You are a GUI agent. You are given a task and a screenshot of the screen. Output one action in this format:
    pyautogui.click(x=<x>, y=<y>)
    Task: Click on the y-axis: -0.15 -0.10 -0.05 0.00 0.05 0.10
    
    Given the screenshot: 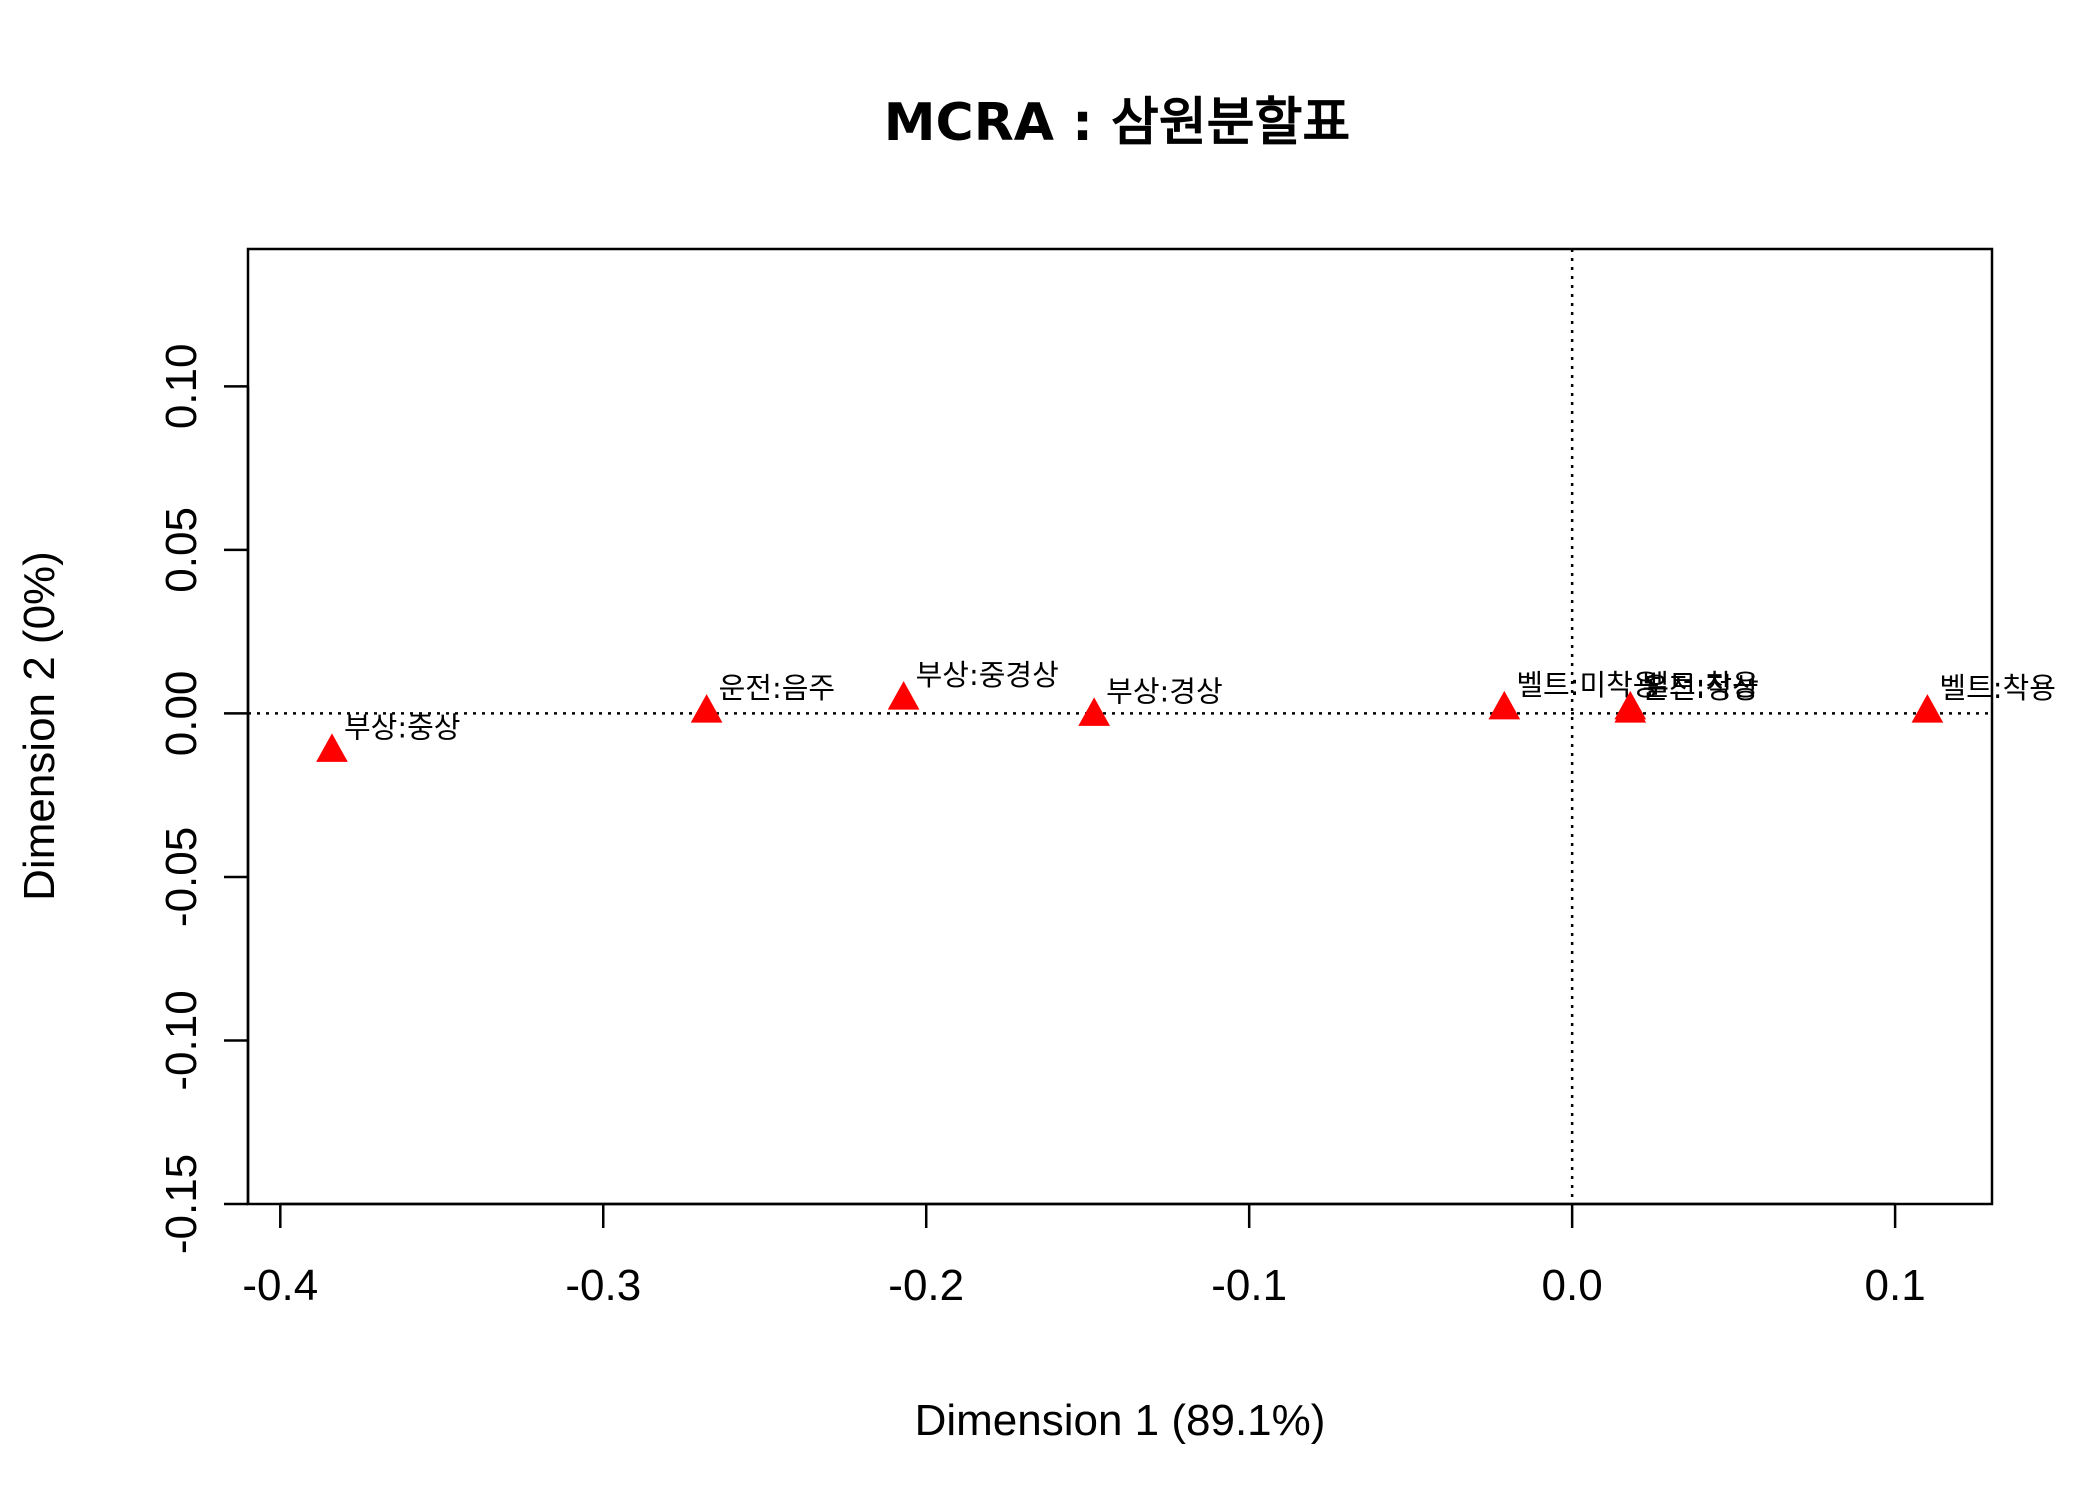 What is the action you would take?
    pyautogui.click(x=203, y=799)
    